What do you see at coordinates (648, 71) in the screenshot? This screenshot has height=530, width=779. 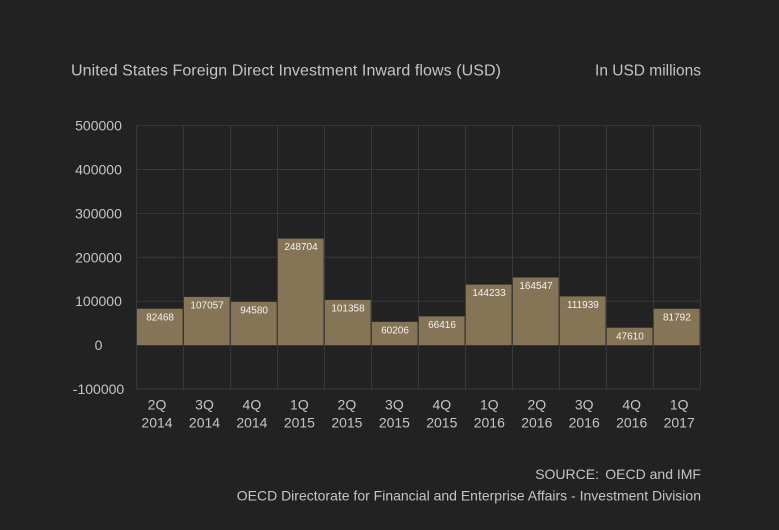 I see `svg-text: In USD millions` at bounding box center [648, 71].